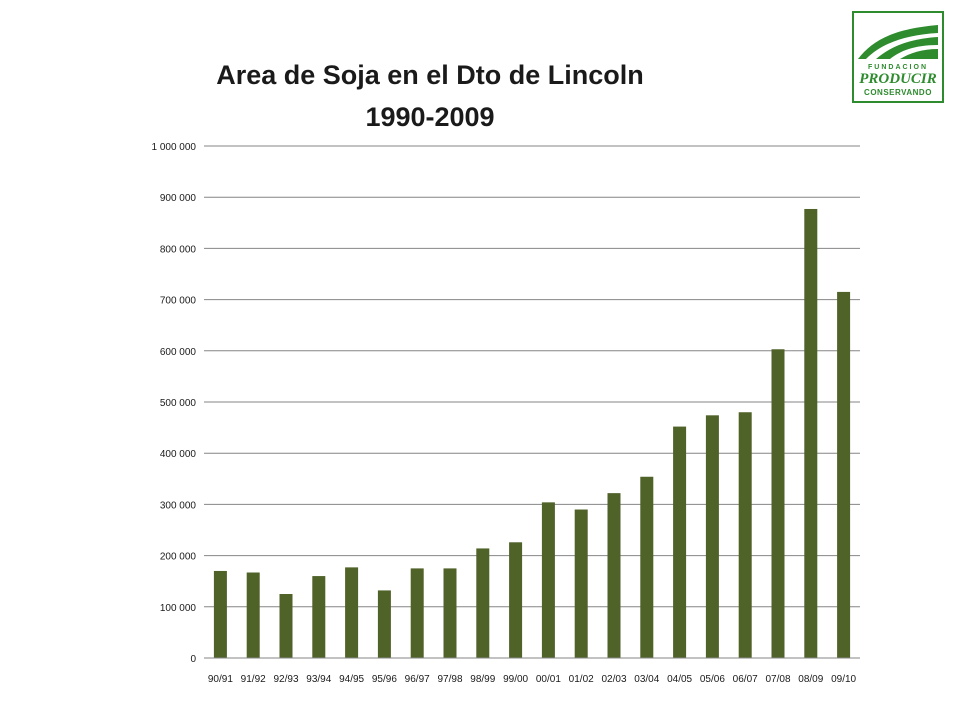 The height and width of the screenshot is (720, 960). What do you see at coordinates (613, 679) in the screenshot?
I see `x-tick-label: 02/03` at bounding box center [613, 679].